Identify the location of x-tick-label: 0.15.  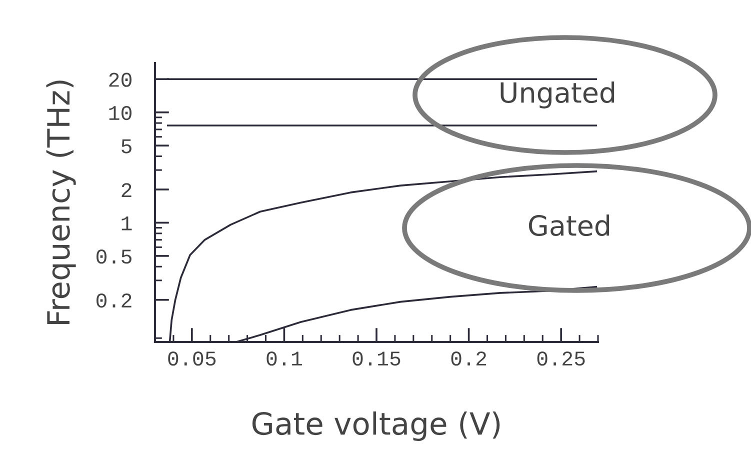
(376, 358).